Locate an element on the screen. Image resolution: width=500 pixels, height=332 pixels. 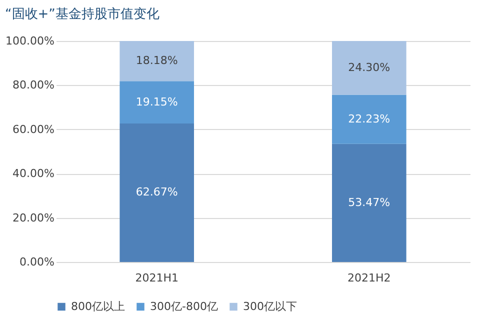
text: 18.18% is located at coordinates (157, 61).